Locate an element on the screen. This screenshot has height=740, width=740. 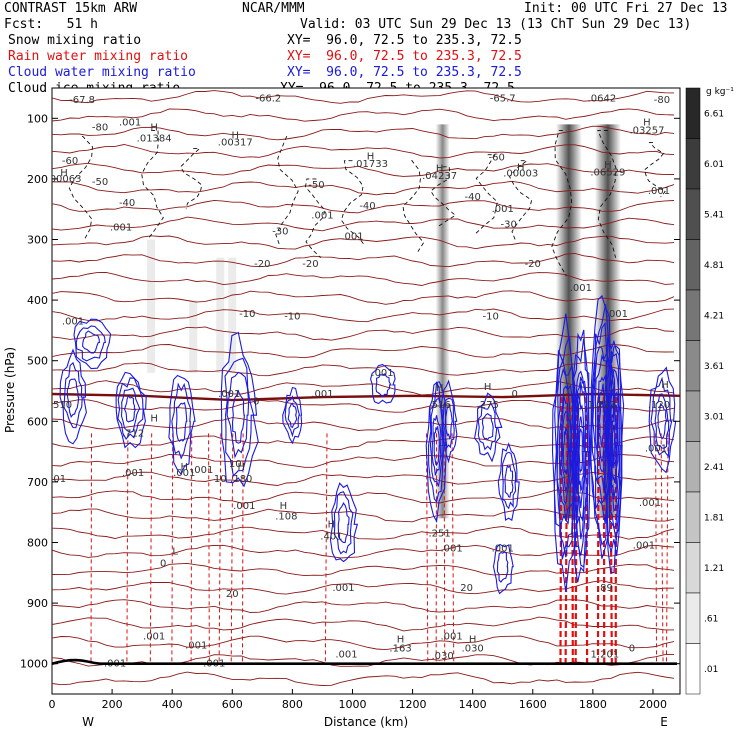
colorbar-label: .01 is located at coordinates (711, 670).